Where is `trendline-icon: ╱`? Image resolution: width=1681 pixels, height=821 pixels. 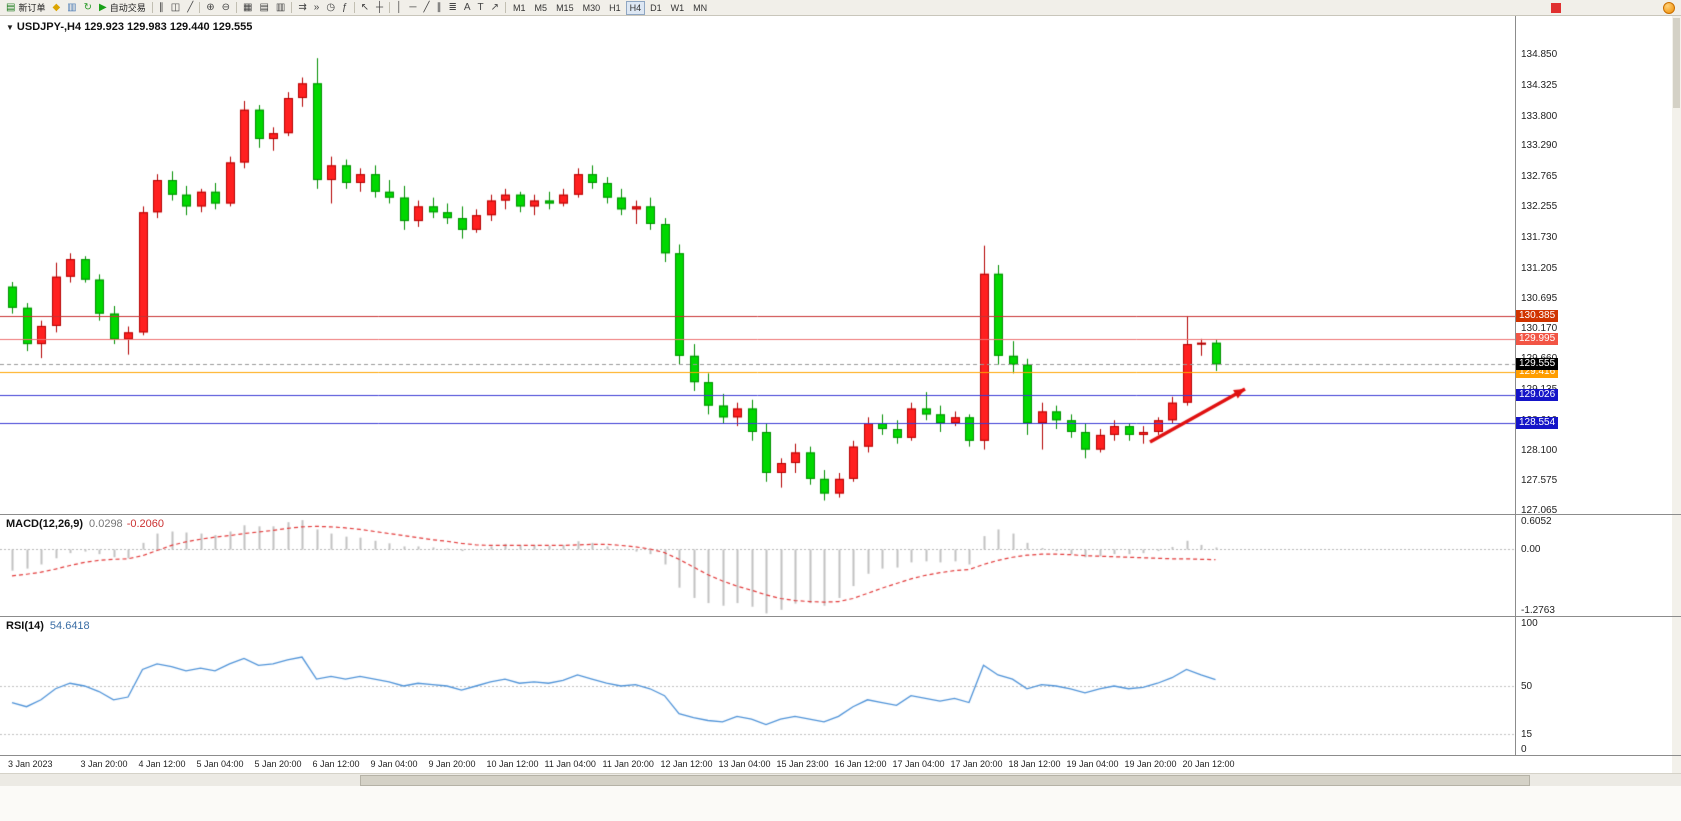
trendline-icon: ╱ is located at coordinates (426, 7).